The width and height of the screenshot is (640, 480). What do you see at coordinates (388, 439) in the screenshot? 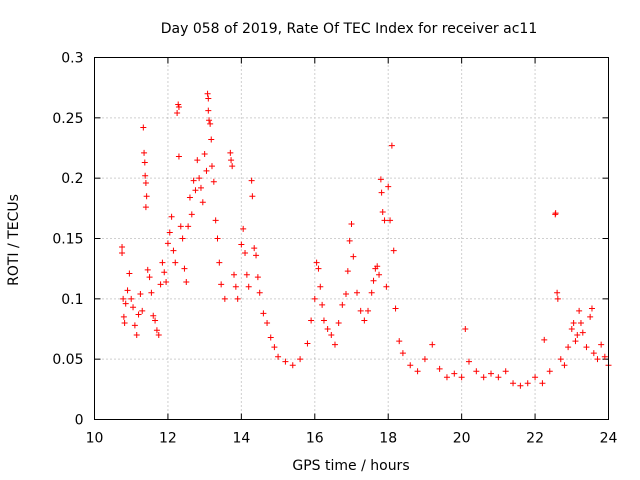
I see `x-tick-label: 18` at bounding box center [388, 439].